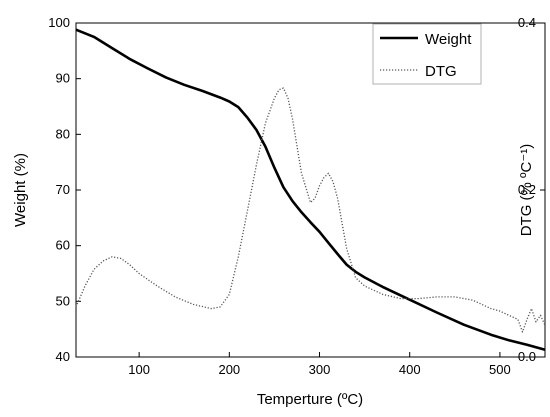 The image size is (550, 417). What do you see at coordinates (527, 356) in the screenshot?
I see `y2-tick-label: 0.0` at bounding box center [527, 356].